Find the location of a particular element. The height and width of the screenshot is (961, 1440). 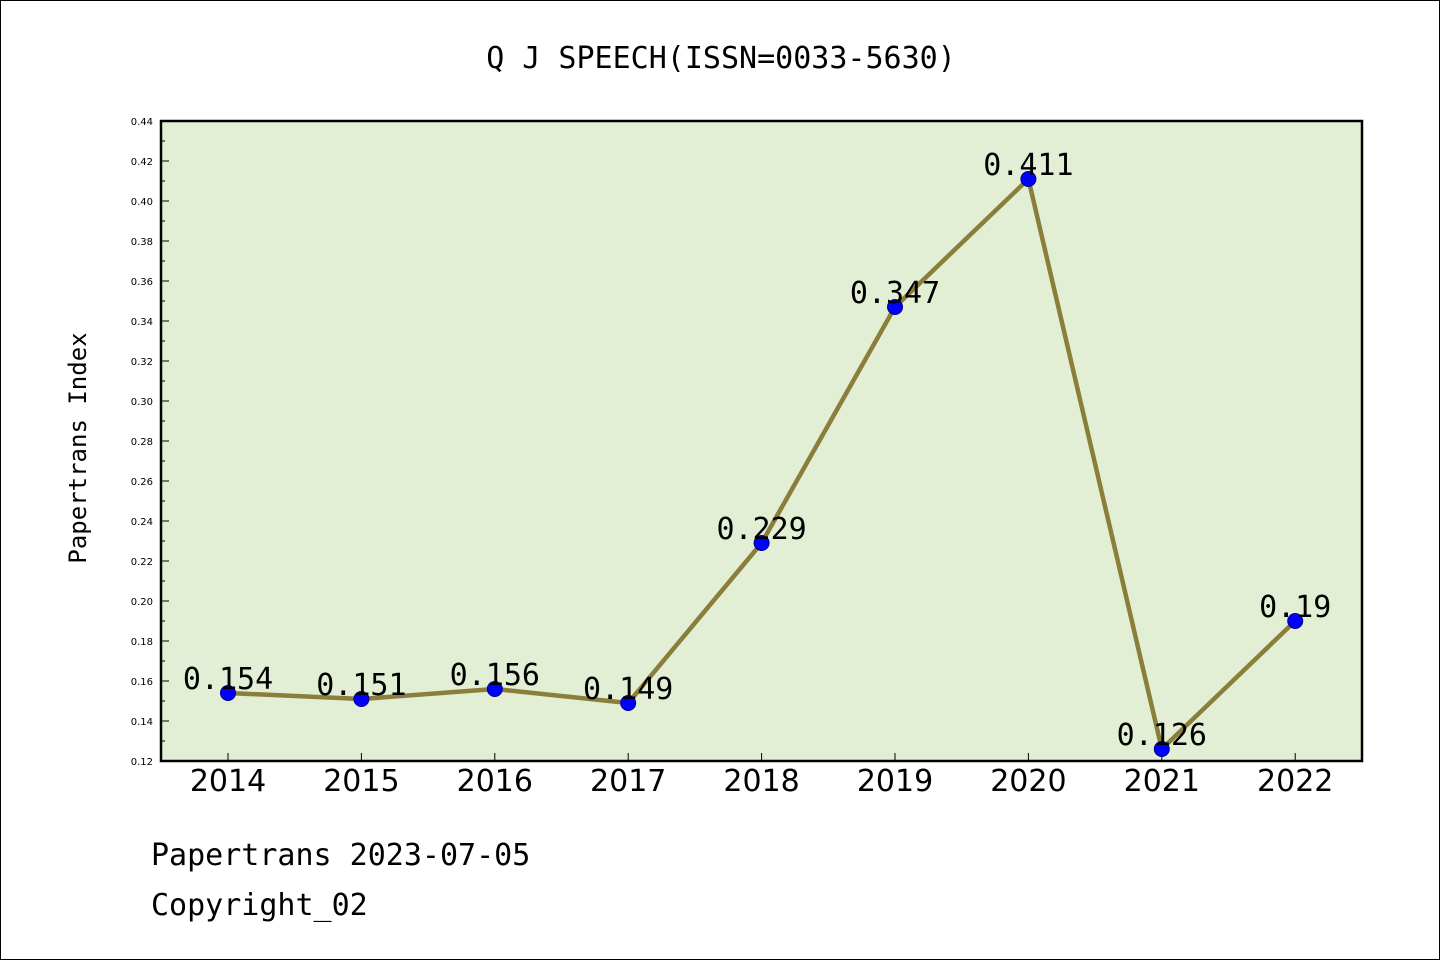

x-tick-label: 2019 is located at coordinates (895, 781).